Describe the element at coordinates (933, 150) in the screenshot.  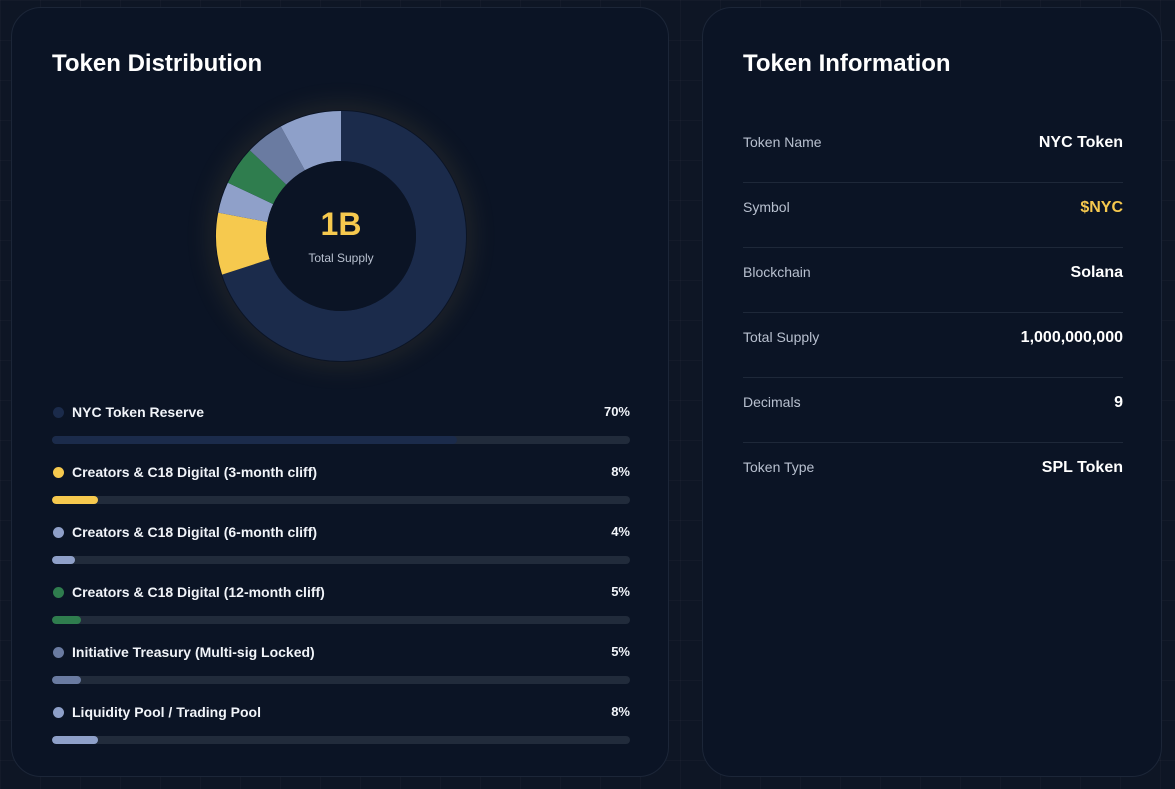
I see `info-row-token-name: Token Name NYC Token` at that location.